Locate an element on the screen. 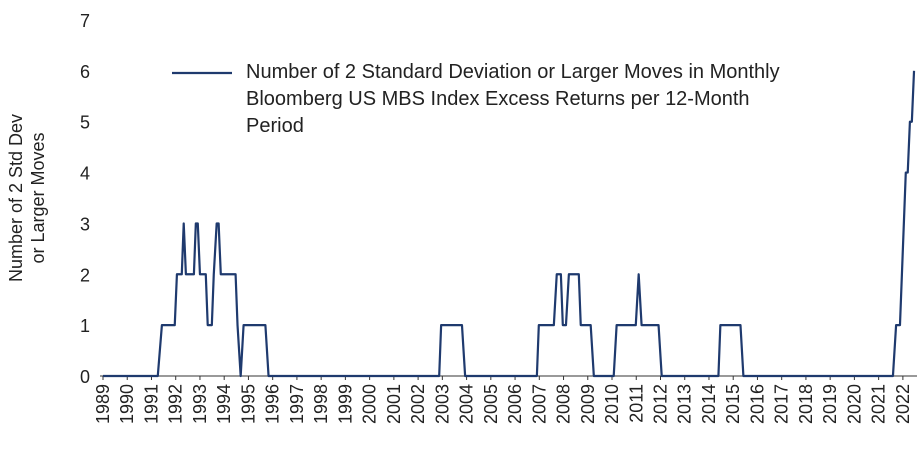 This screenshot has height=450, width=917. x-tick-label: 2014 is located at coordinates (709, 404).